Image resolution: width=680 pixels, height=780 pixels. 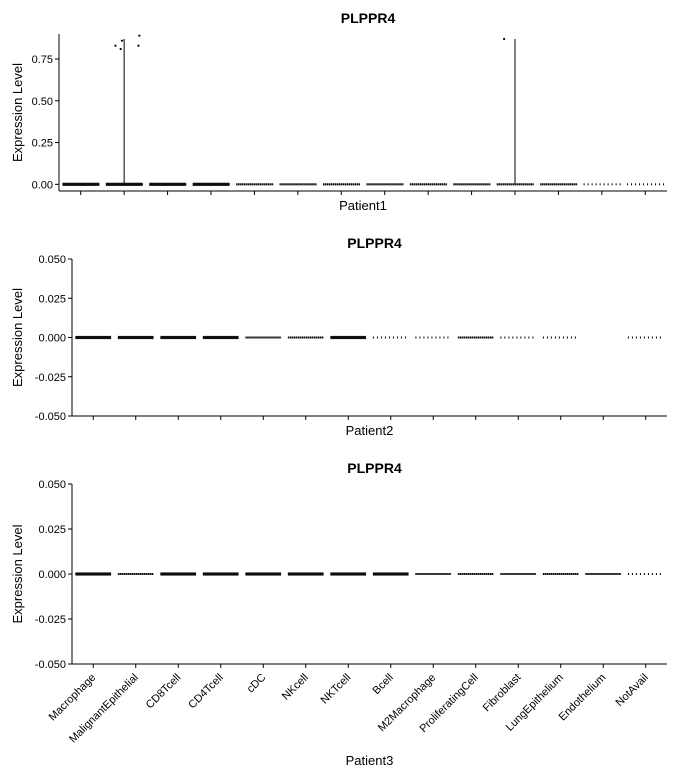 What do you see at coordinates (257, 684) in the screenshot?
I see `x-category-label: cDC` at bounding box center [257, 684].